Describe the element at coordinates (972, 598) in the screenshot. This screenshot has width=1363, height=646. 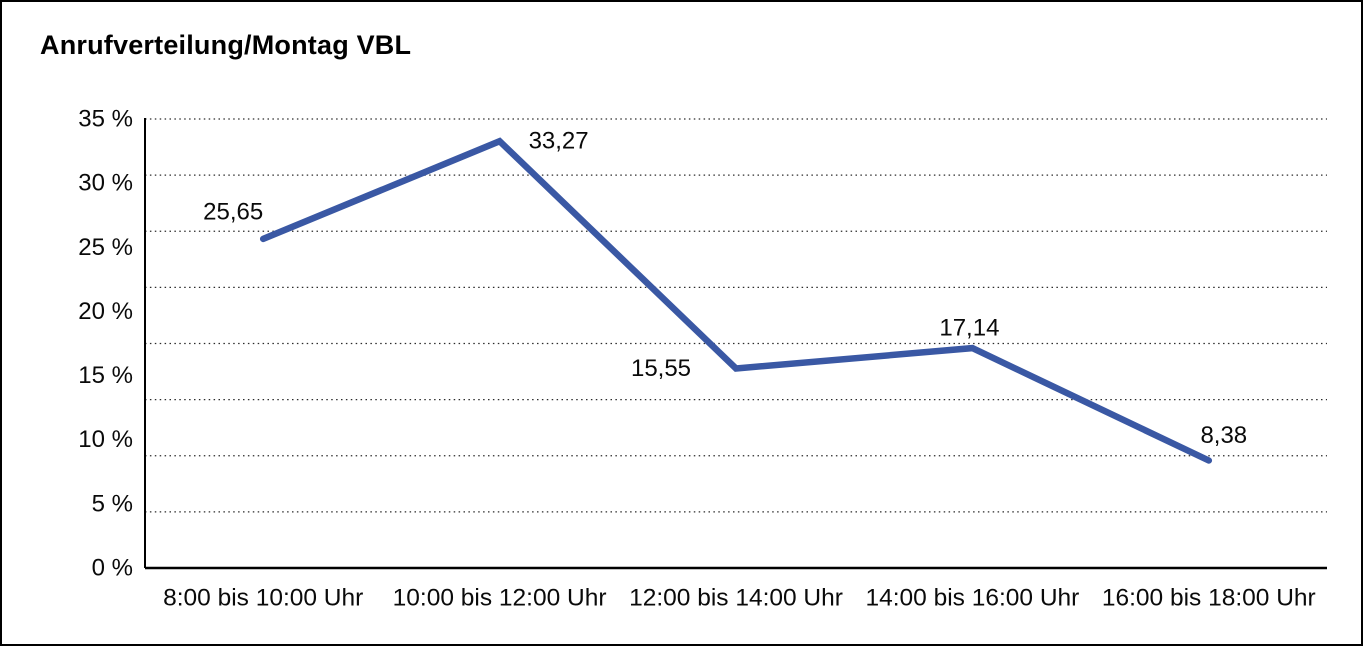
I see `x-axis-category-label: 14:00 bis 16:00 Uhr` at that location.